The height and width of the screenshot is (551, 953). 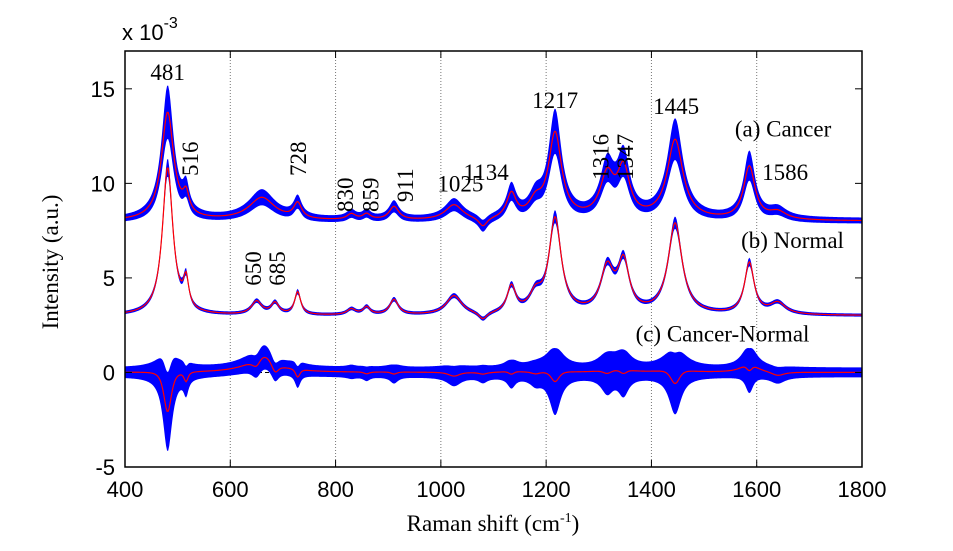 I want to click on peak-annotation: 1586, so click(x=785, y=172).